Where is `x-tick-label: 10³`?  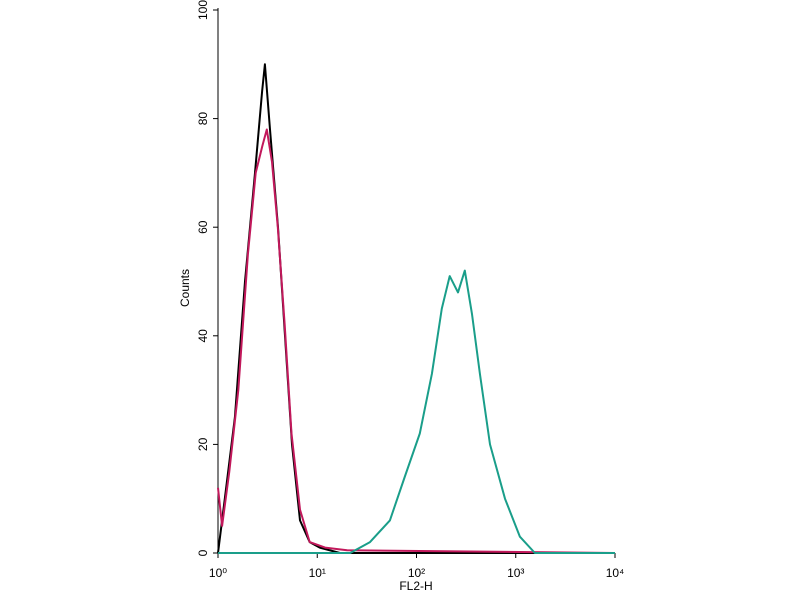
x-tick-label: 10³ is located at coordinates (515, 573).